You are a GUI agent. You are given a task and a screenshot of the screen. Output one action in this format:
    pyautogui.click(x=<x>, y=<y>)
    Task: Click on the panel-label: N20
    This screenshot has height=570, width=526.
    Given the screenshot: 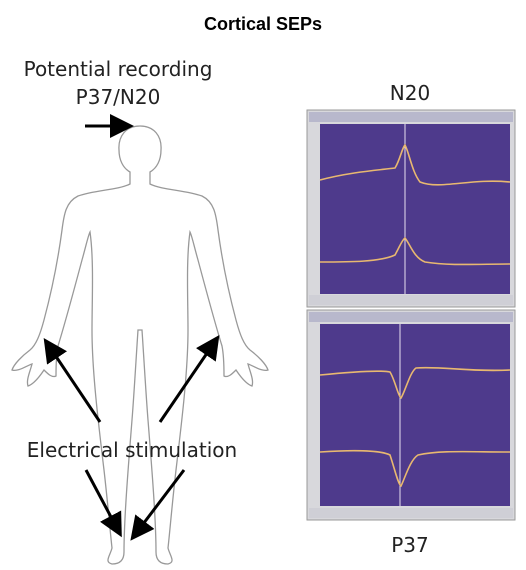 What is the action you would take?
    pyautogui.click(x=410, y=93)
    